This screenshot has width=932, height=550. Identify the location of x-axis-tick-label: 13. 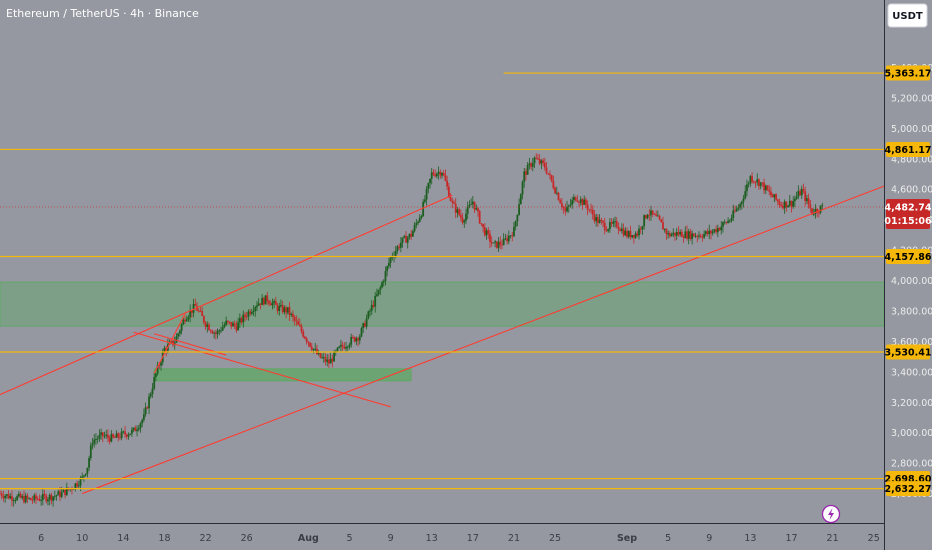
(432, 538).